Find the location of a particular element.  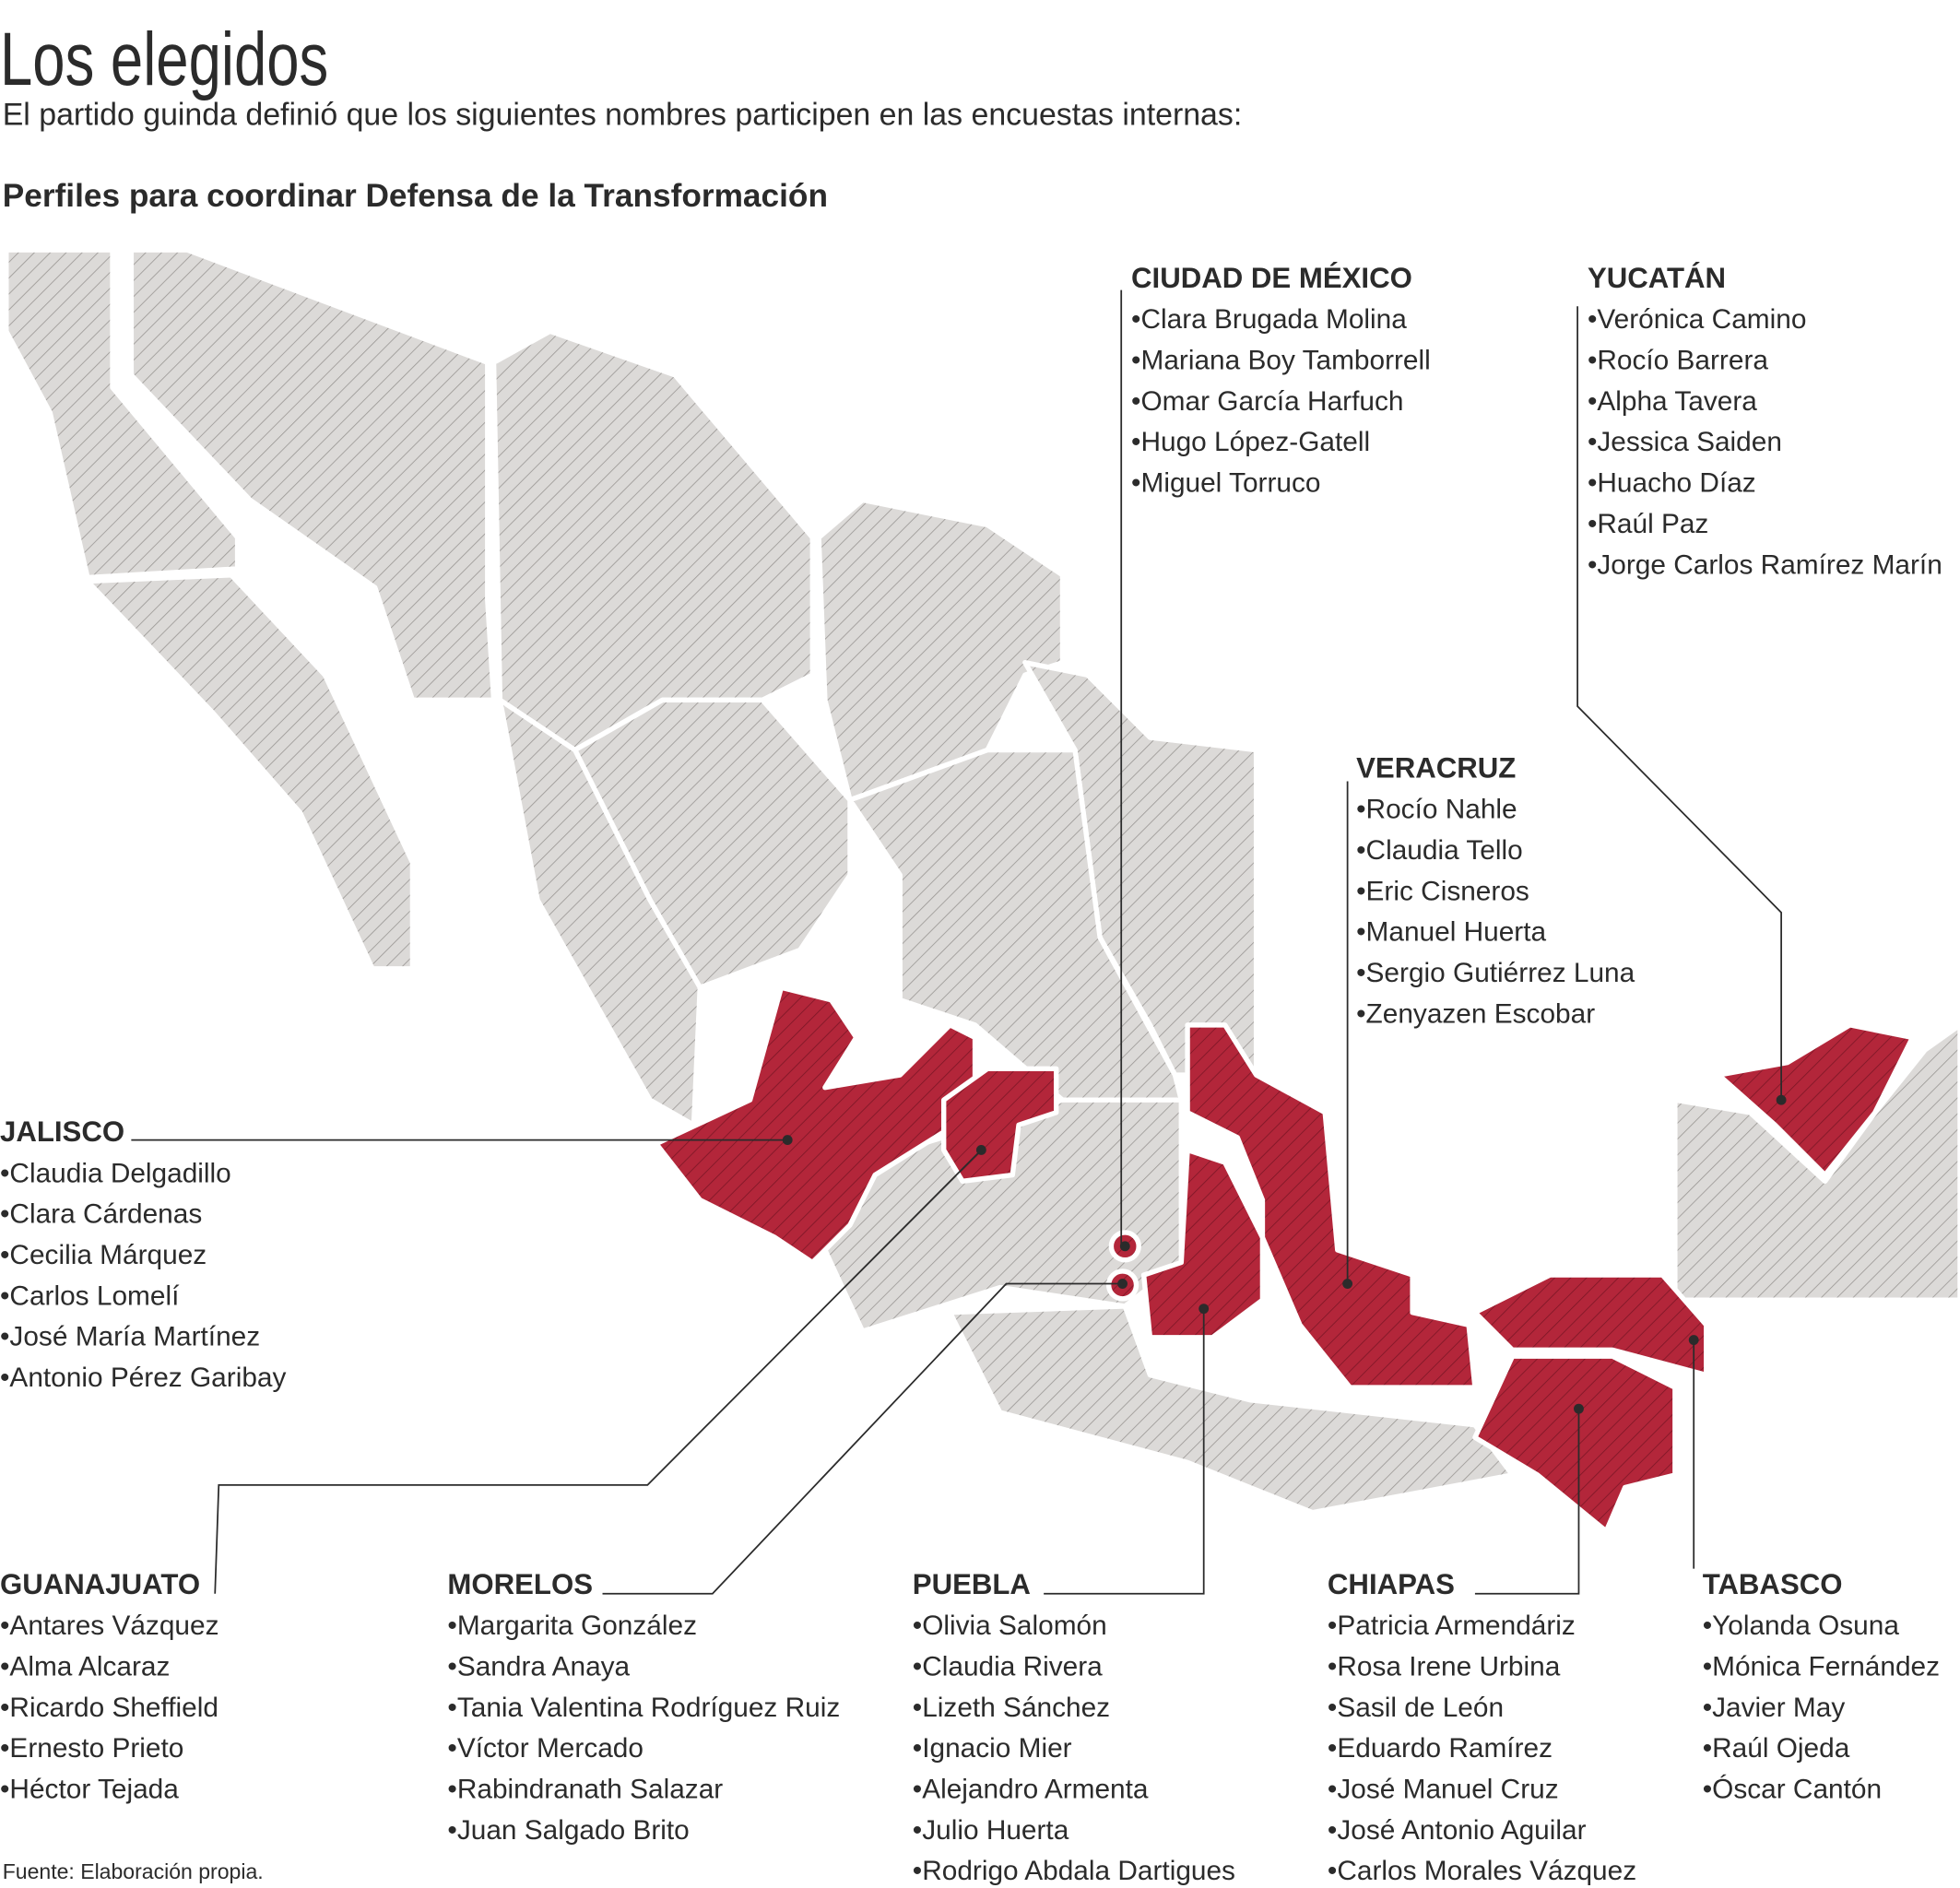

person-name: •Antonio Pérez Garibay is located at coordinates (143, 1378).